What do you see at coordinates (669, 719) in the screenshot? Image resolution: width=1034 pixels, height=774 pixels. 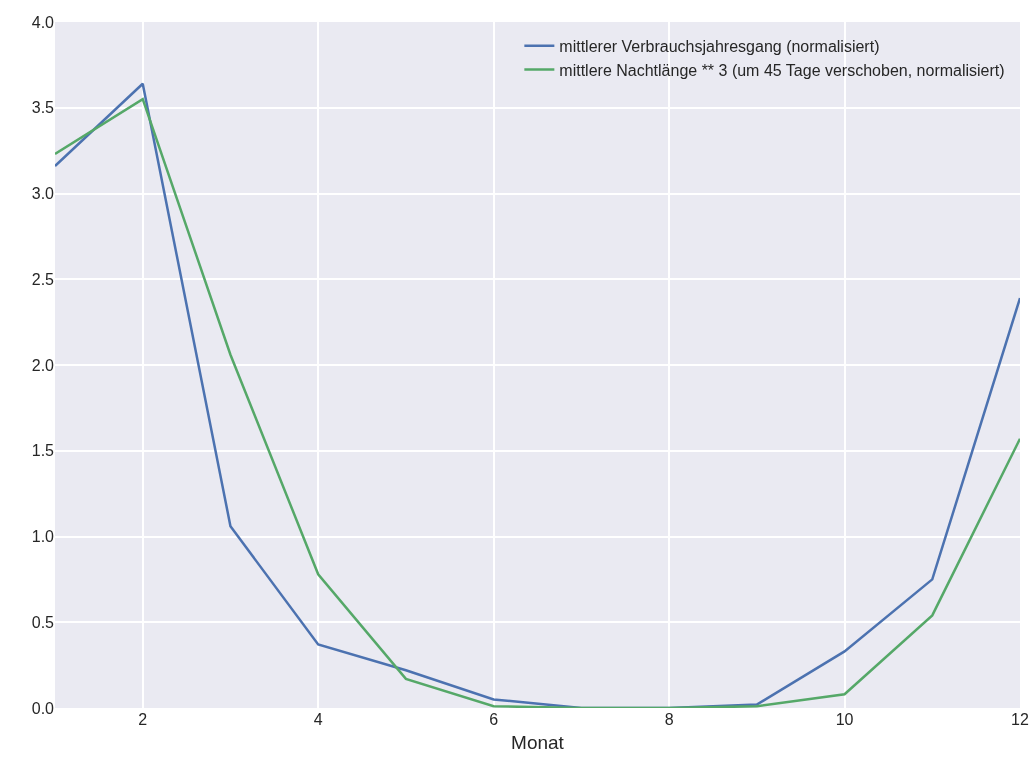 I see `x-tick-label: 8` at bounding box center [669, 719].